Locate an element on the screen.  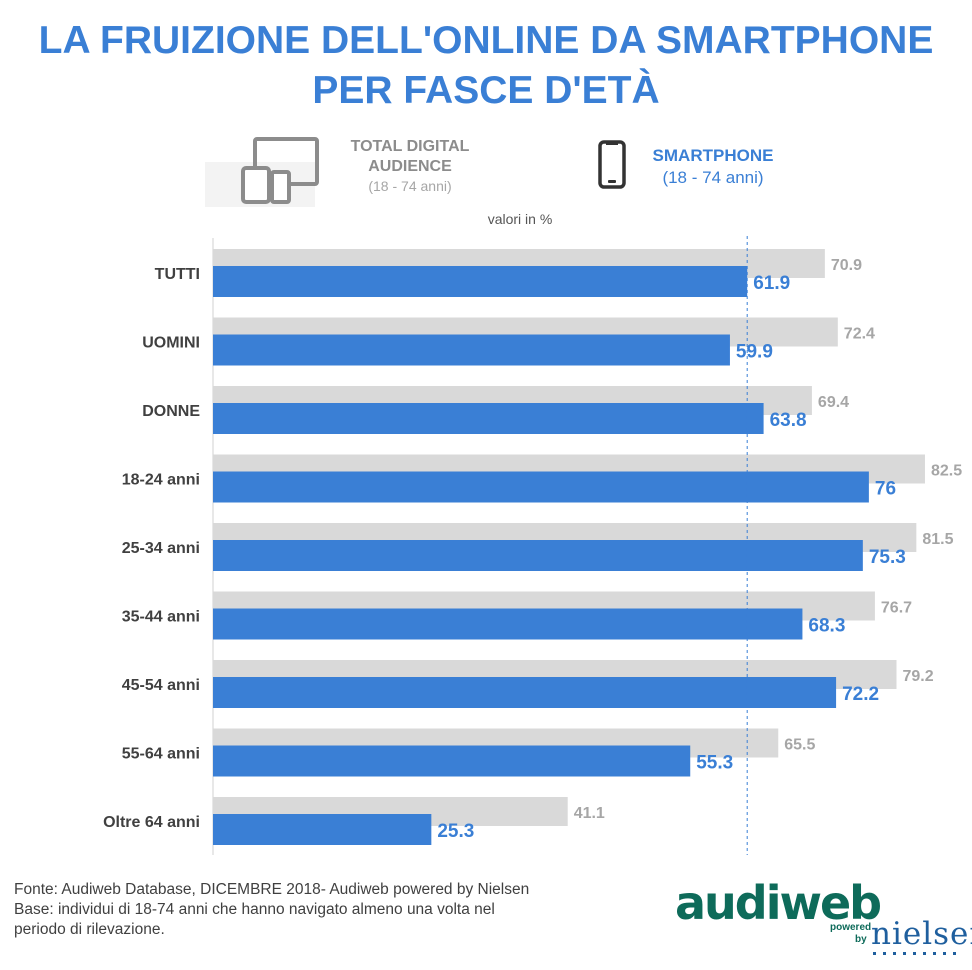
data-label-total-digital: 82.5 is located at coordinates (946, 471).